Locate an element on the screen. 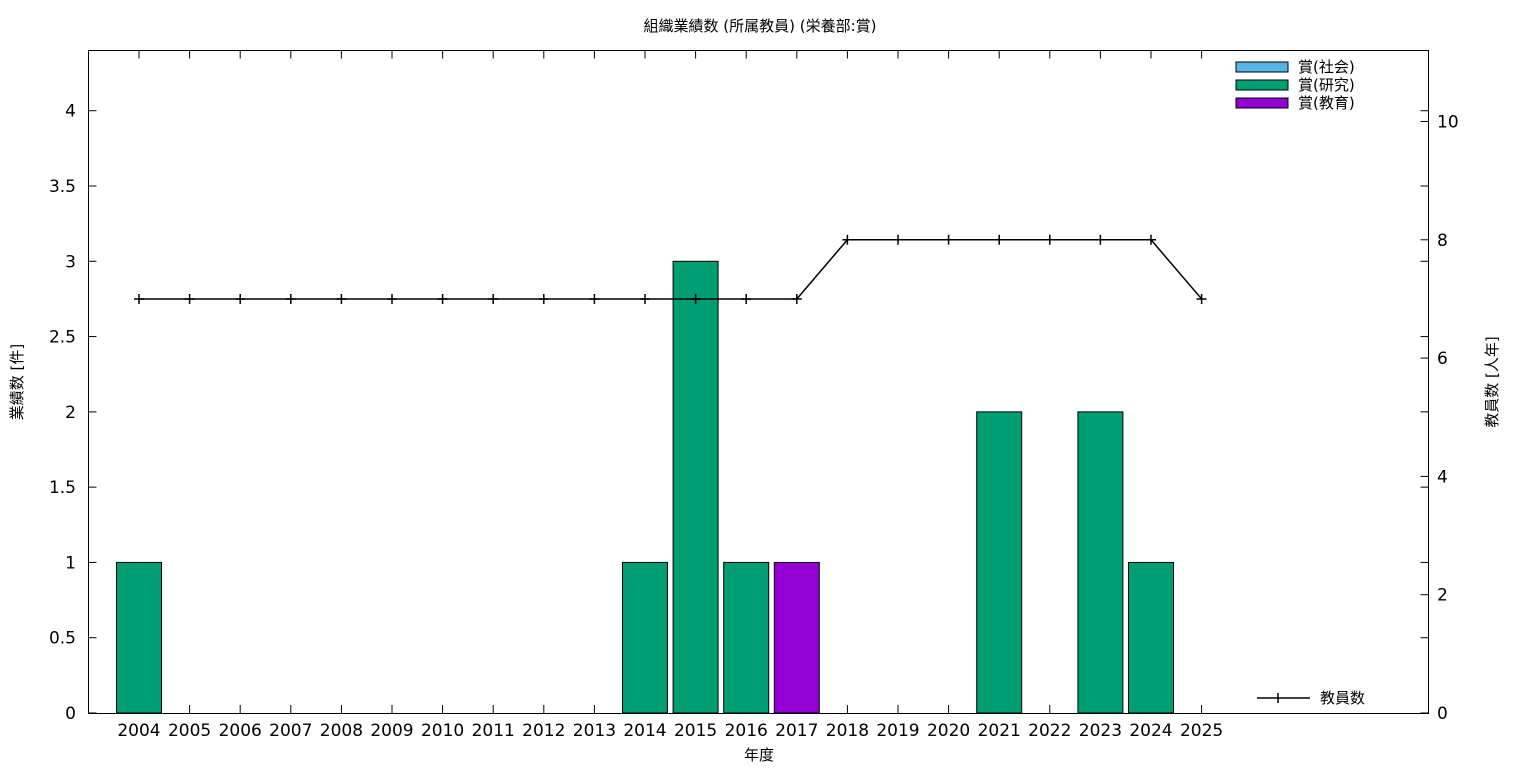 The image size is (1536, 768). x-tick-label: 2011 is located at coordinates (493, 731).